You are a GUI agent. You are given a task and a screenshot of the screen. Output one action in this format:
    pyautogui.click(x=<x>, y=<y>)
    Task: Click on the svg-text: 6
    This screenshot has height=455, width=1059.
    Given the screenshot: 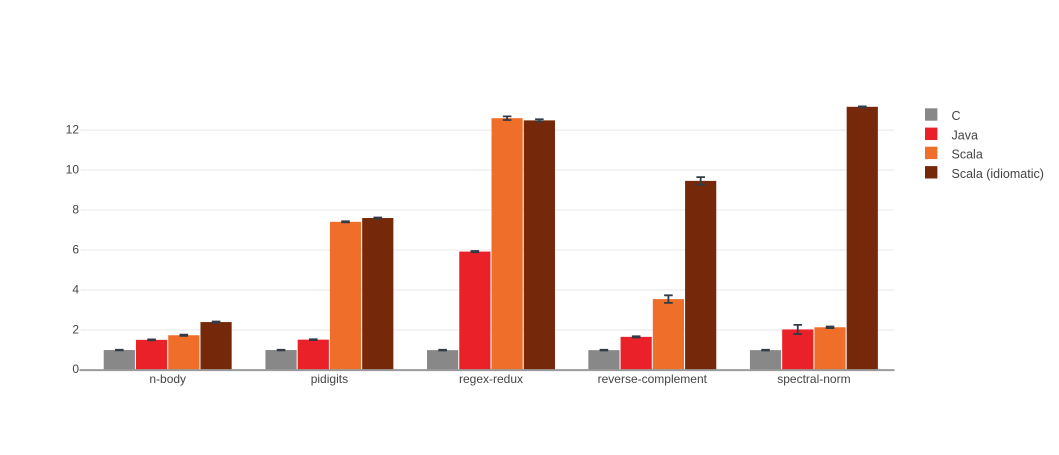 What is the action you would take?
    pyautogui.click(x=75, y=249)
    